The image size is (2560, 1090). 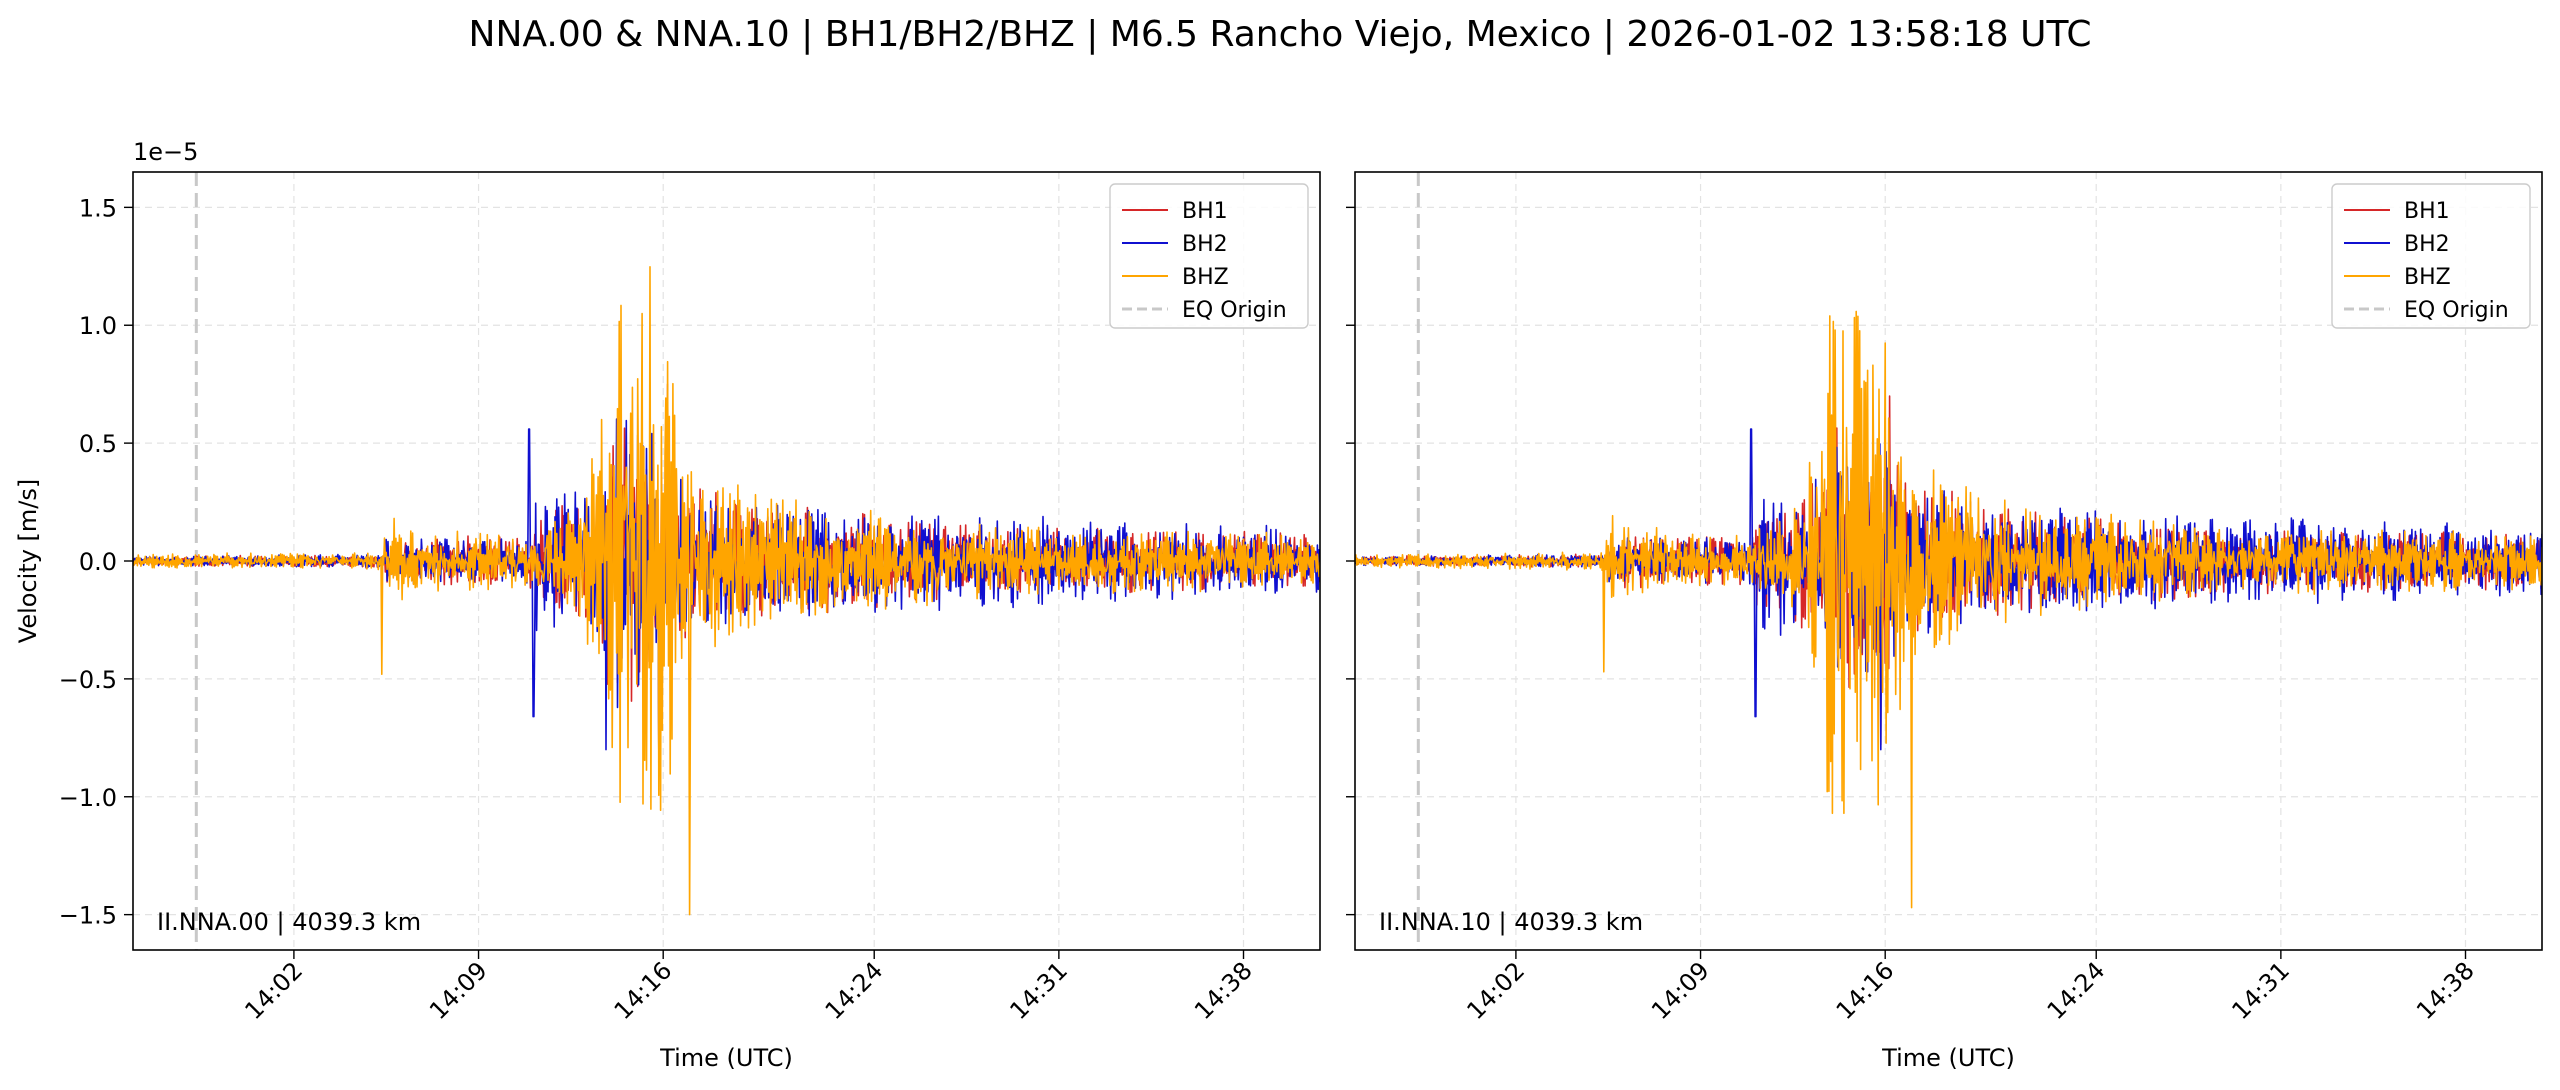 I want to click on y-axis-label: Velocity [m/s], so click(x=28, y=561).